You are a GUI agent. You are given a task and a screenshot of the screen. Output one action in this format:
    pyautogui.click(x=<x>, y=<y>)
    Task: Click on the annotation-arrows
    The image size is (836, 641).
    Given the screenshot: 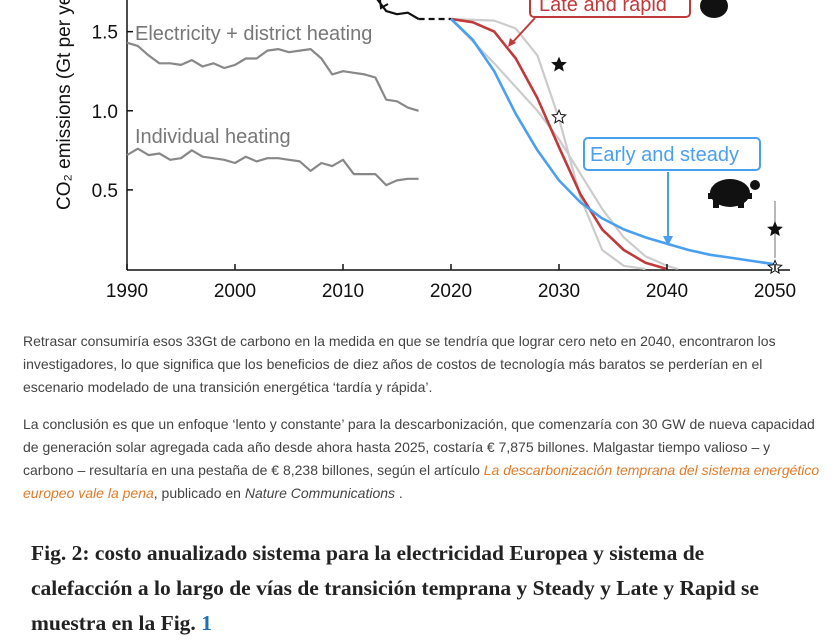 What is the action you would take?
    pyautogui.click(x=634, y=123)
    